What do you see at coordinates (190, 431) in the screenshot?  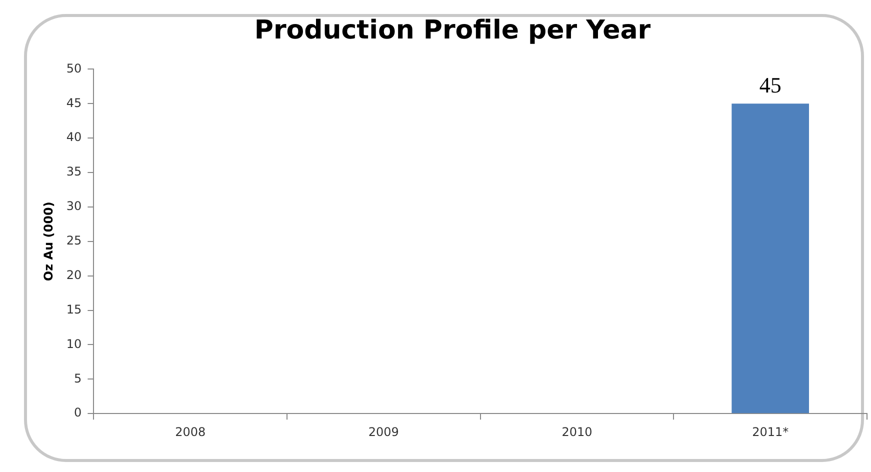 I see `x-tick-label: 2008` at bounding box center [190, 431].